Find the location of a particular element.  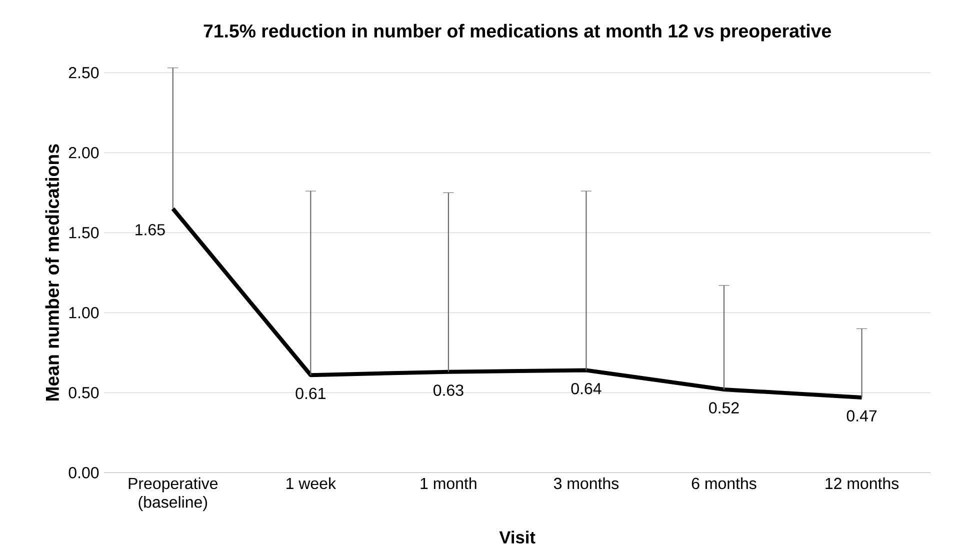

data-label: 0.47 is located at coordinates (861, 416).